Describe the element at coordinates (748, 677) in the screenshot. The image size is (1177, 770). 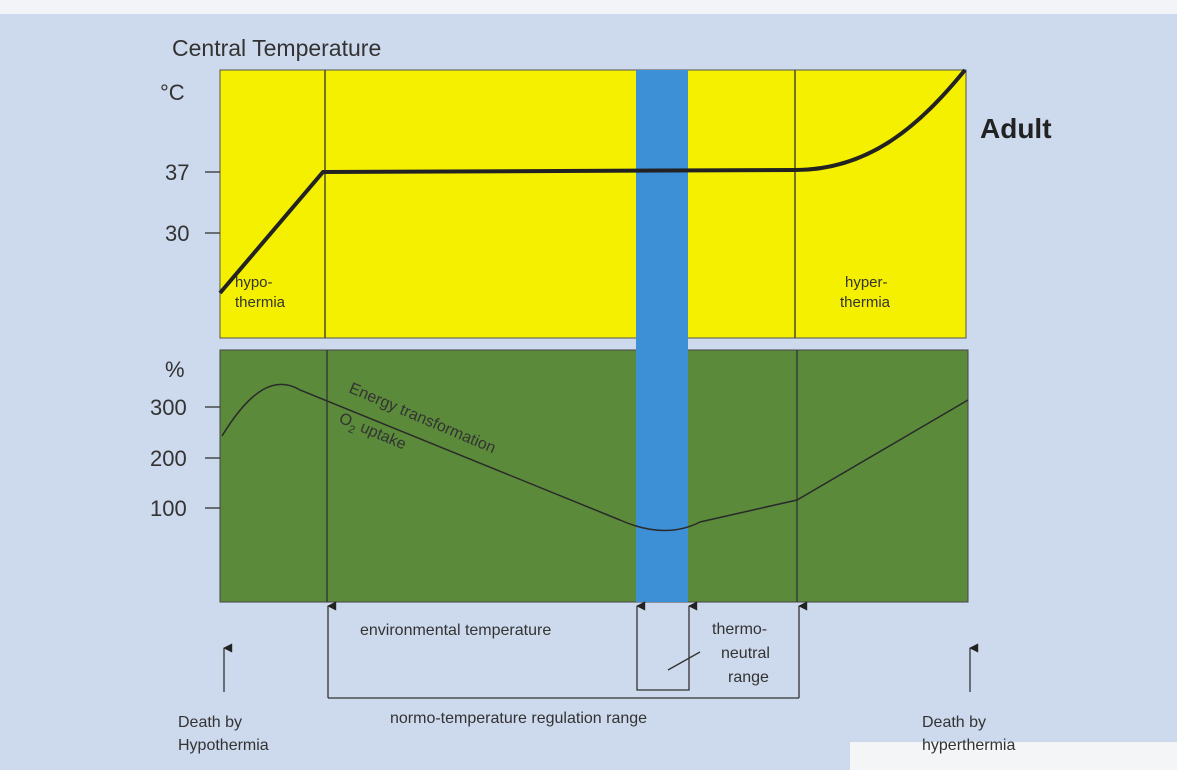
I see `range-label: range` at that location.